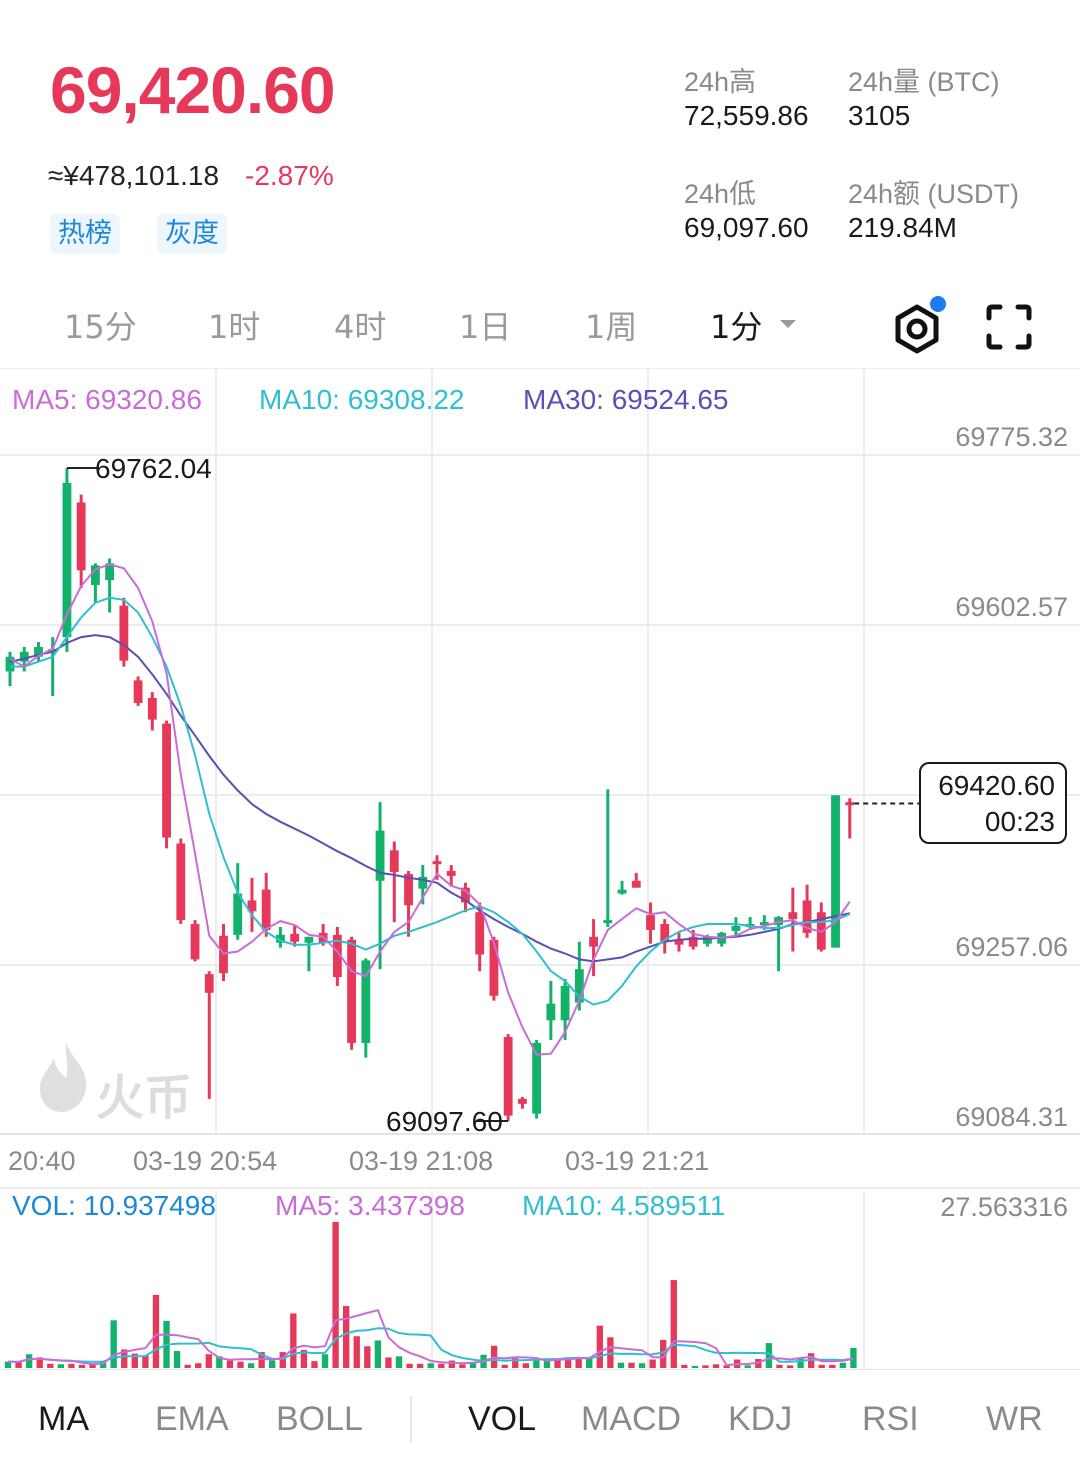 This screenshot has width=1080, height=1470. What do you see at coordinates (1009, 327) in the screenshot?
I see `fullscreen-icon` at bounding box center [1009, 327].